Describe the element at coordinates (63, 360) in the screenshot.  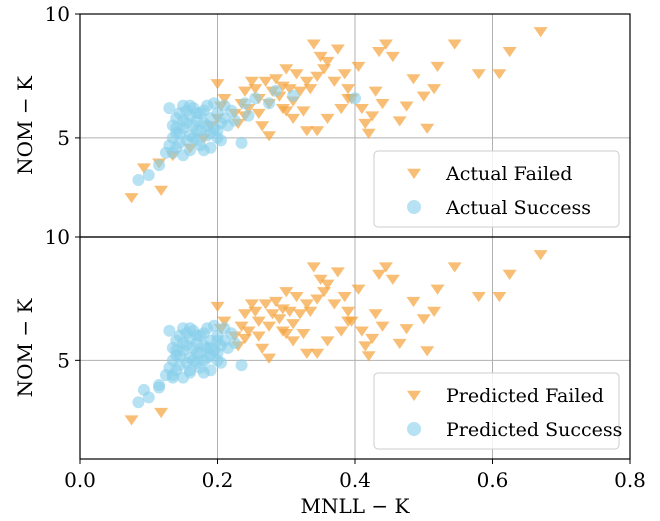
I see `y-tick-label: 5` at that location.